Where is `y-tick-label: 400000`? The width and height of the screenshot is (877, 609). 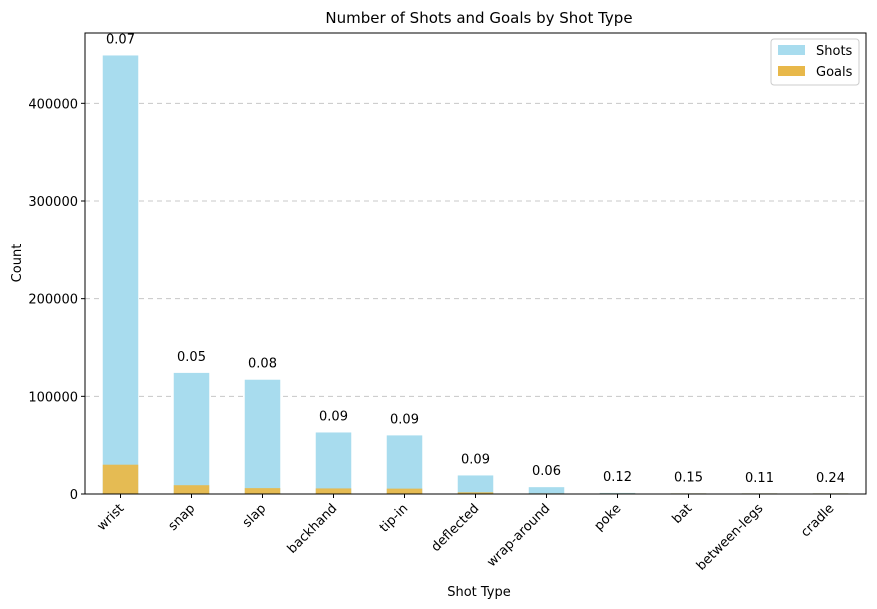
y-tick-label: 400000 is located at coordinates (53, 104).